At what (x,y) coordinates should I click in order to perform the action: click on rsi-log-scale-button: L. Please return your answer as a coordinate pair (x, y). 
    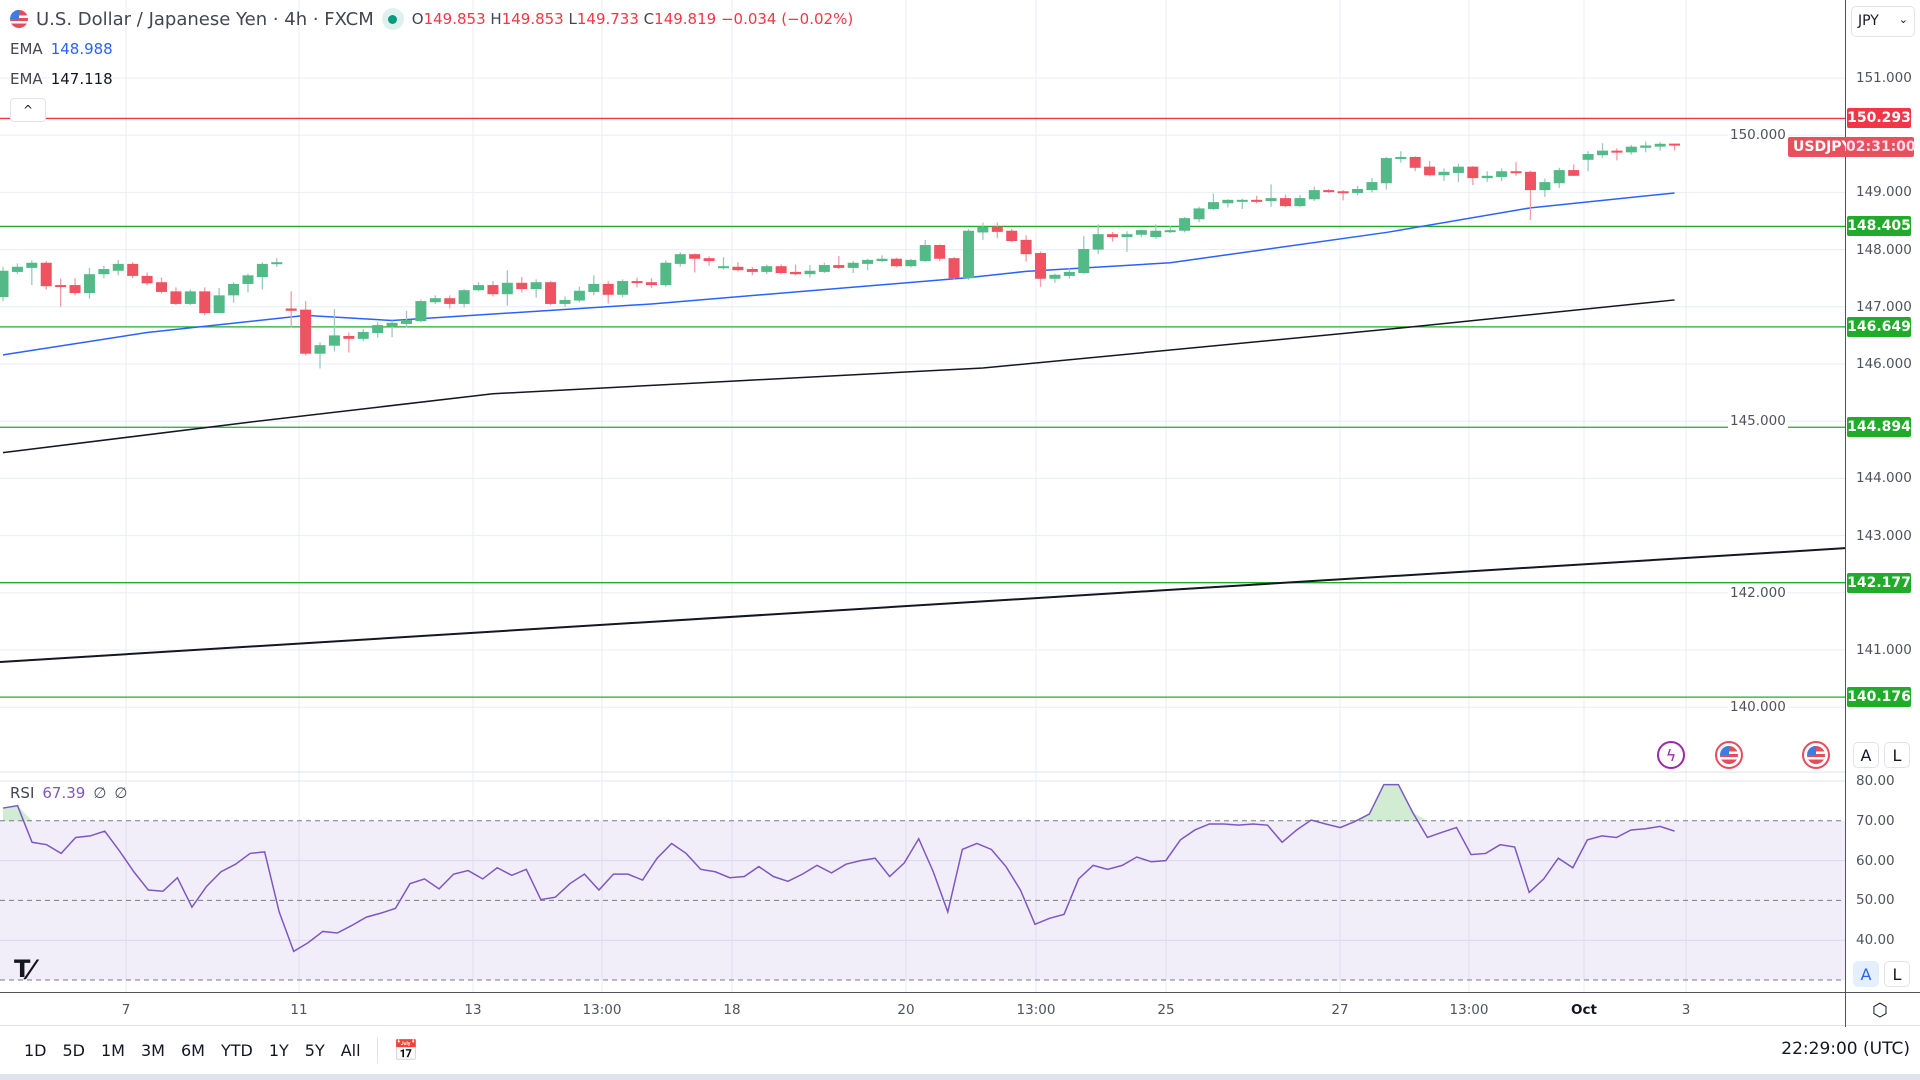
    Looking at the image, I should click on (1897, 974).